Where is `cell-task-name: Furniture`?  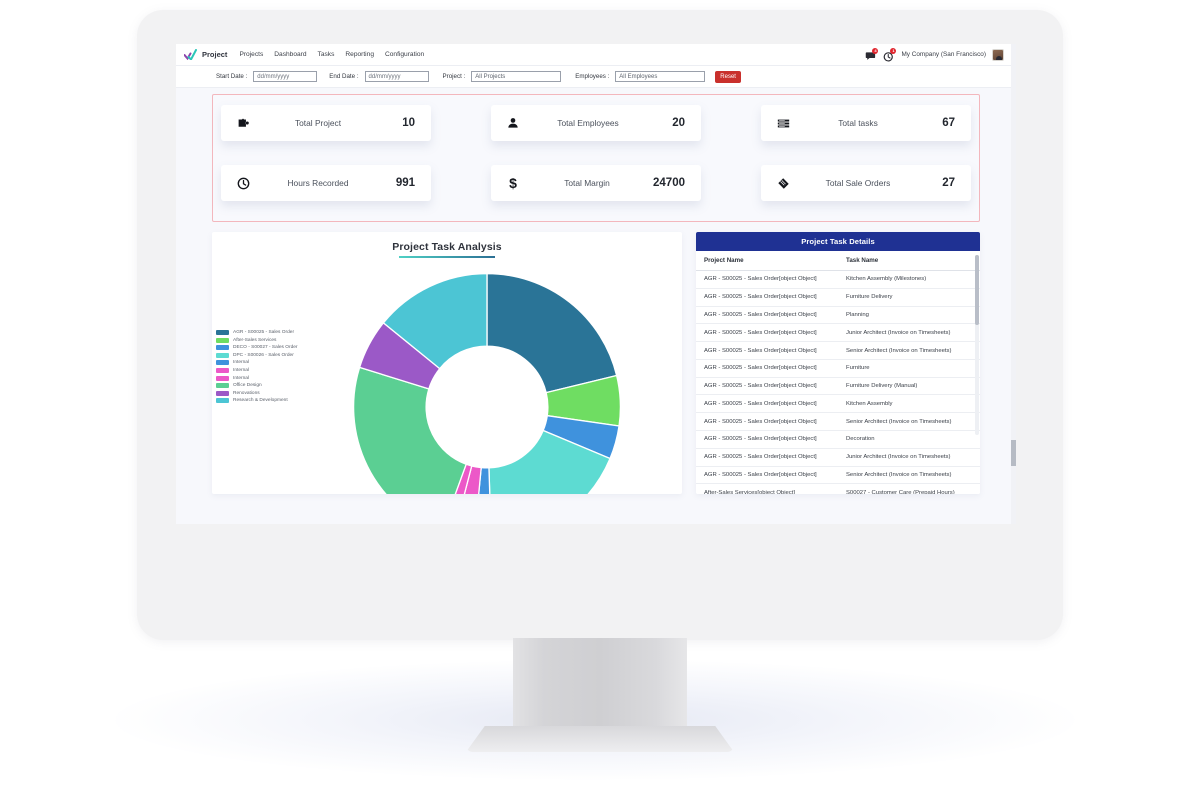
cell-task-name: Furniture is located at coordinates (909, 368).